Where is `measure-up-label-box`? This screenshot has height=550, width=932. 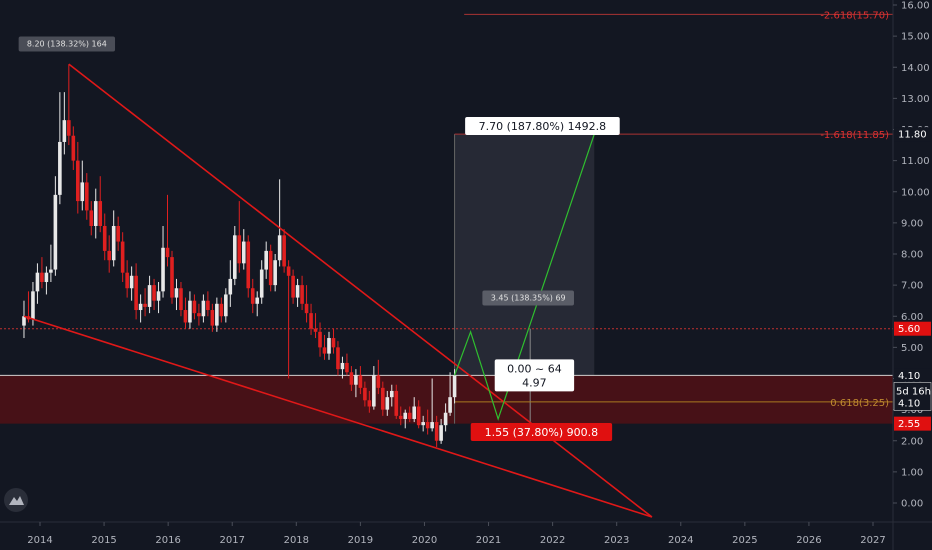 measure-up-label-box is located at coordinates (542, 126).